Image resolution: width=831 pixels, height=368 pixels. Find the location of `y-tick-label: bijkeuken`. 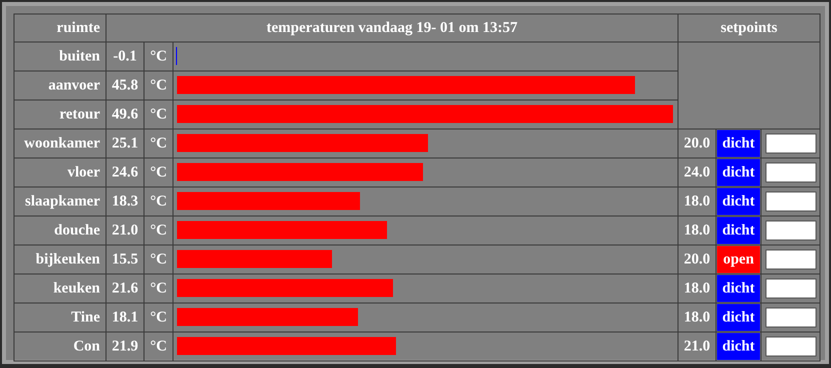

y-tick-label: bijkeuken is located at coordinates (68, 260).